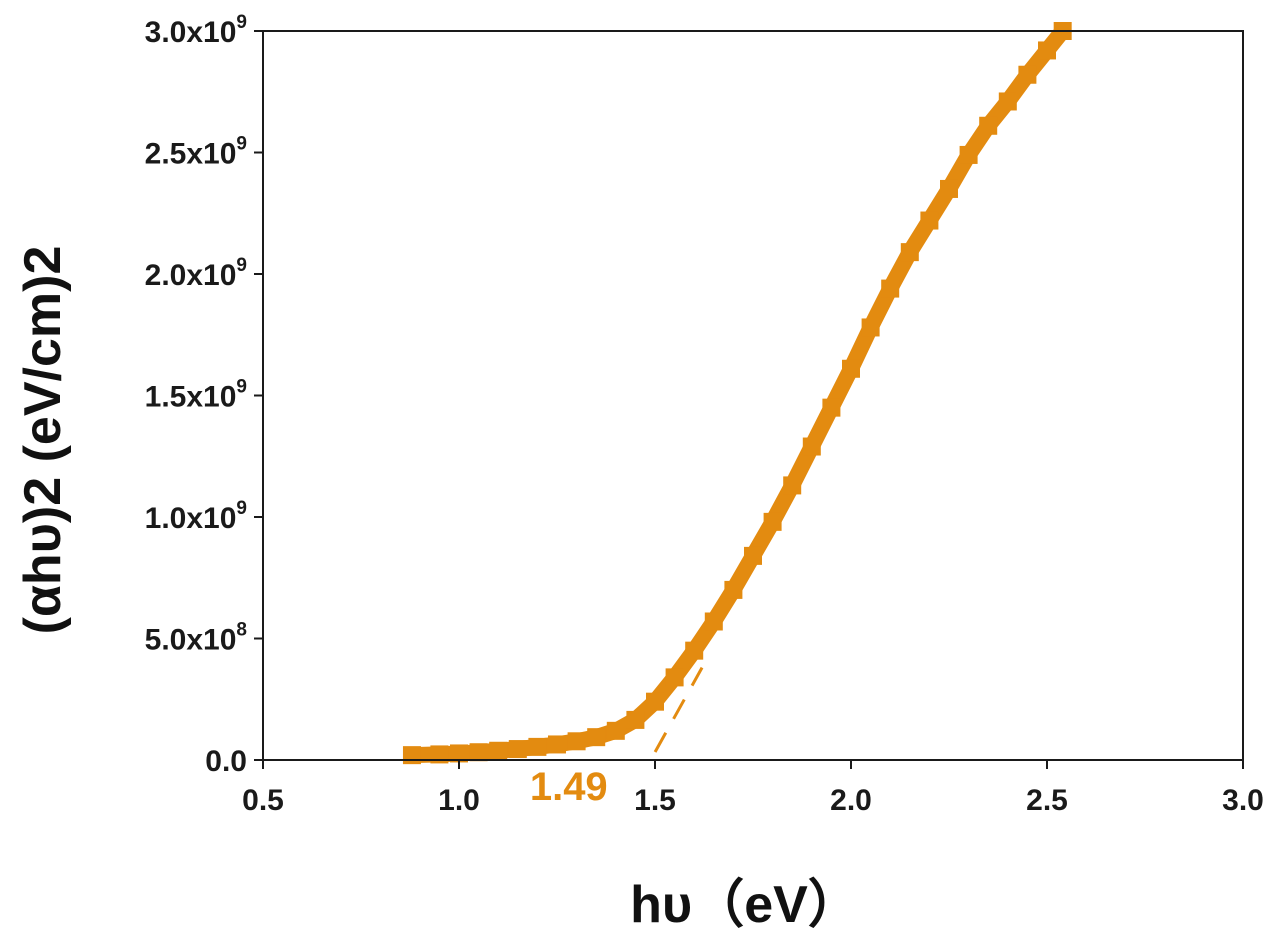  I want to click on y-axis-title: (αhυ)2 (eV/cm)2, so click(43, 440).